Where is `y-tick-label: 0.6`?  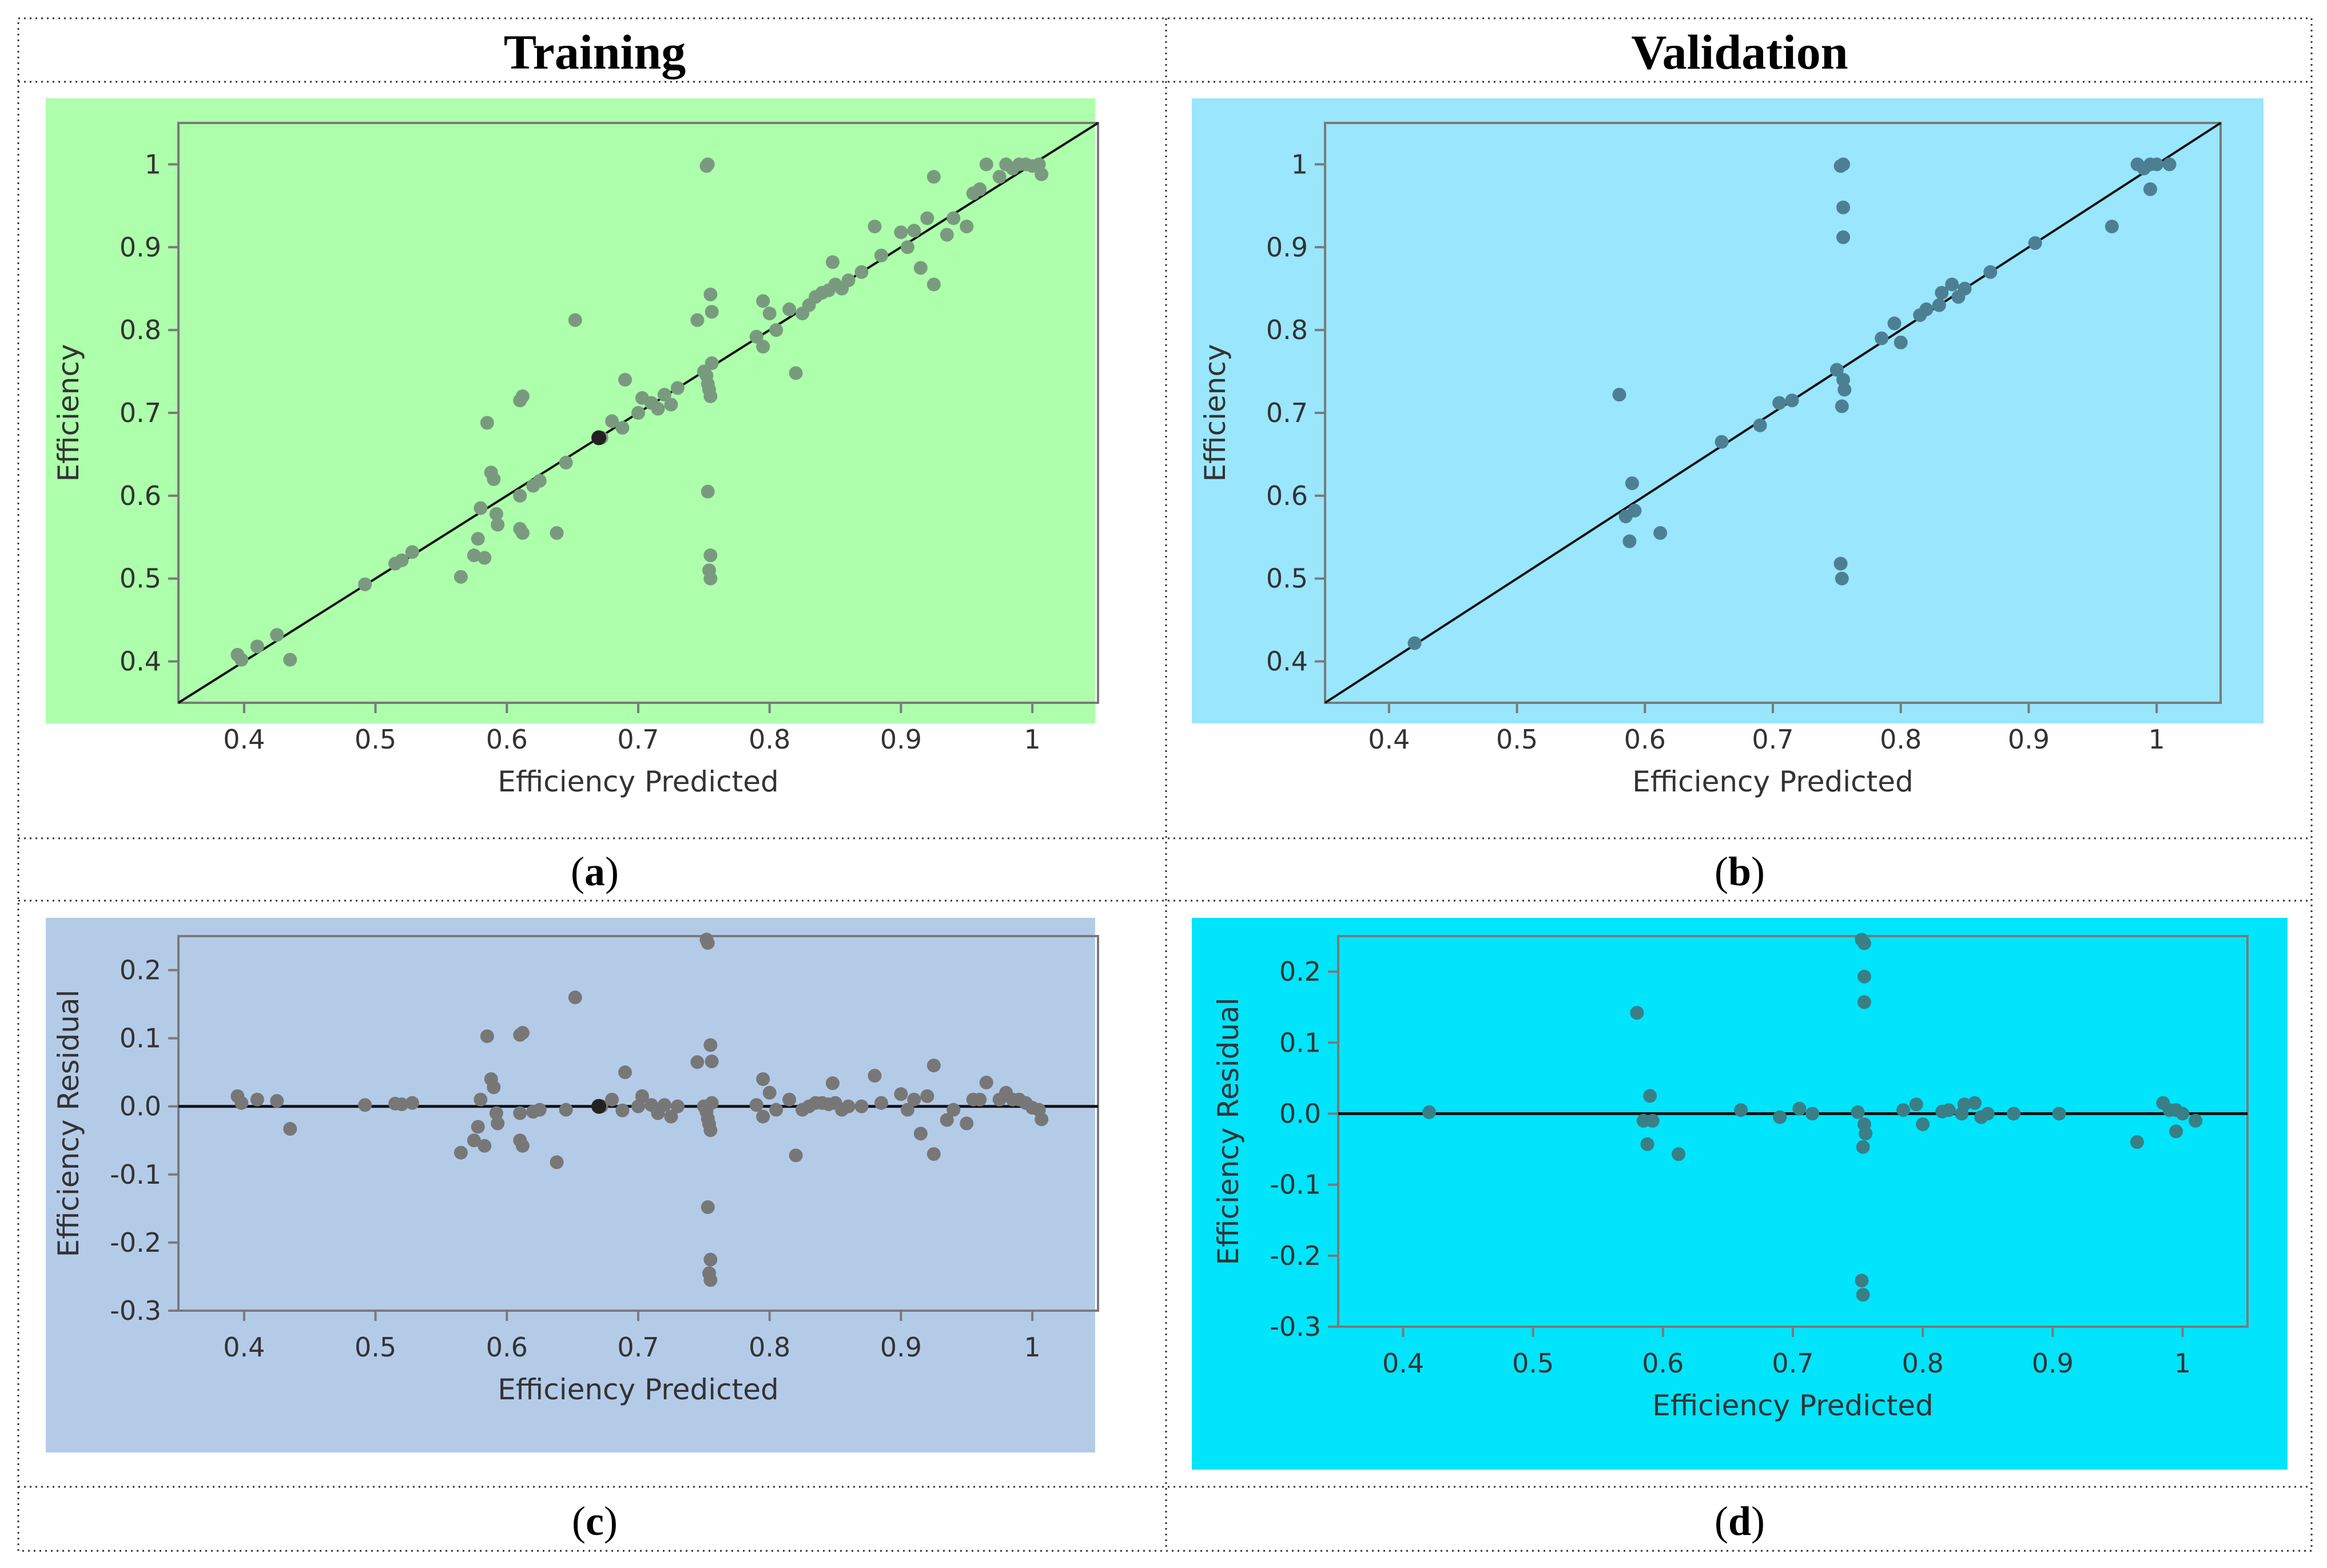 y-tick-label: 0.6 is located at coordinates (140, 495).